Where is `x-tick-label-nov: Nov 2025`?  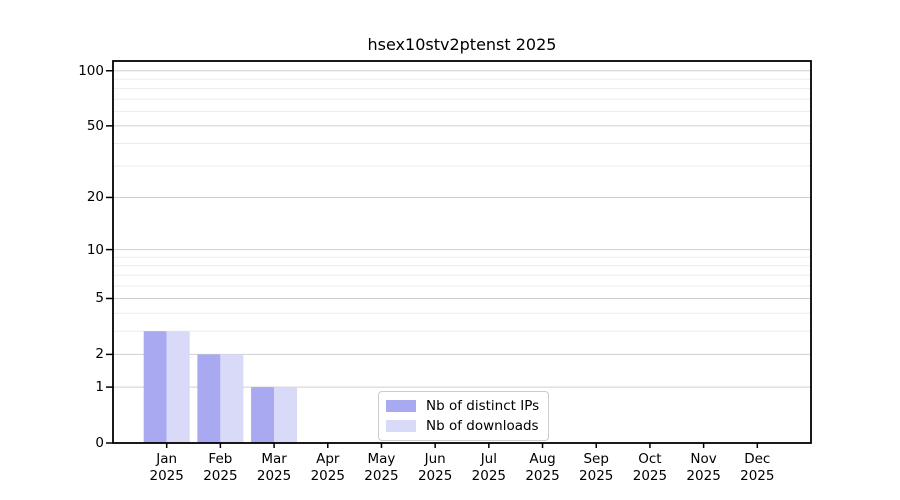 x-tick-label-nov: Nov 2025 is located at coordinates (703, 467).